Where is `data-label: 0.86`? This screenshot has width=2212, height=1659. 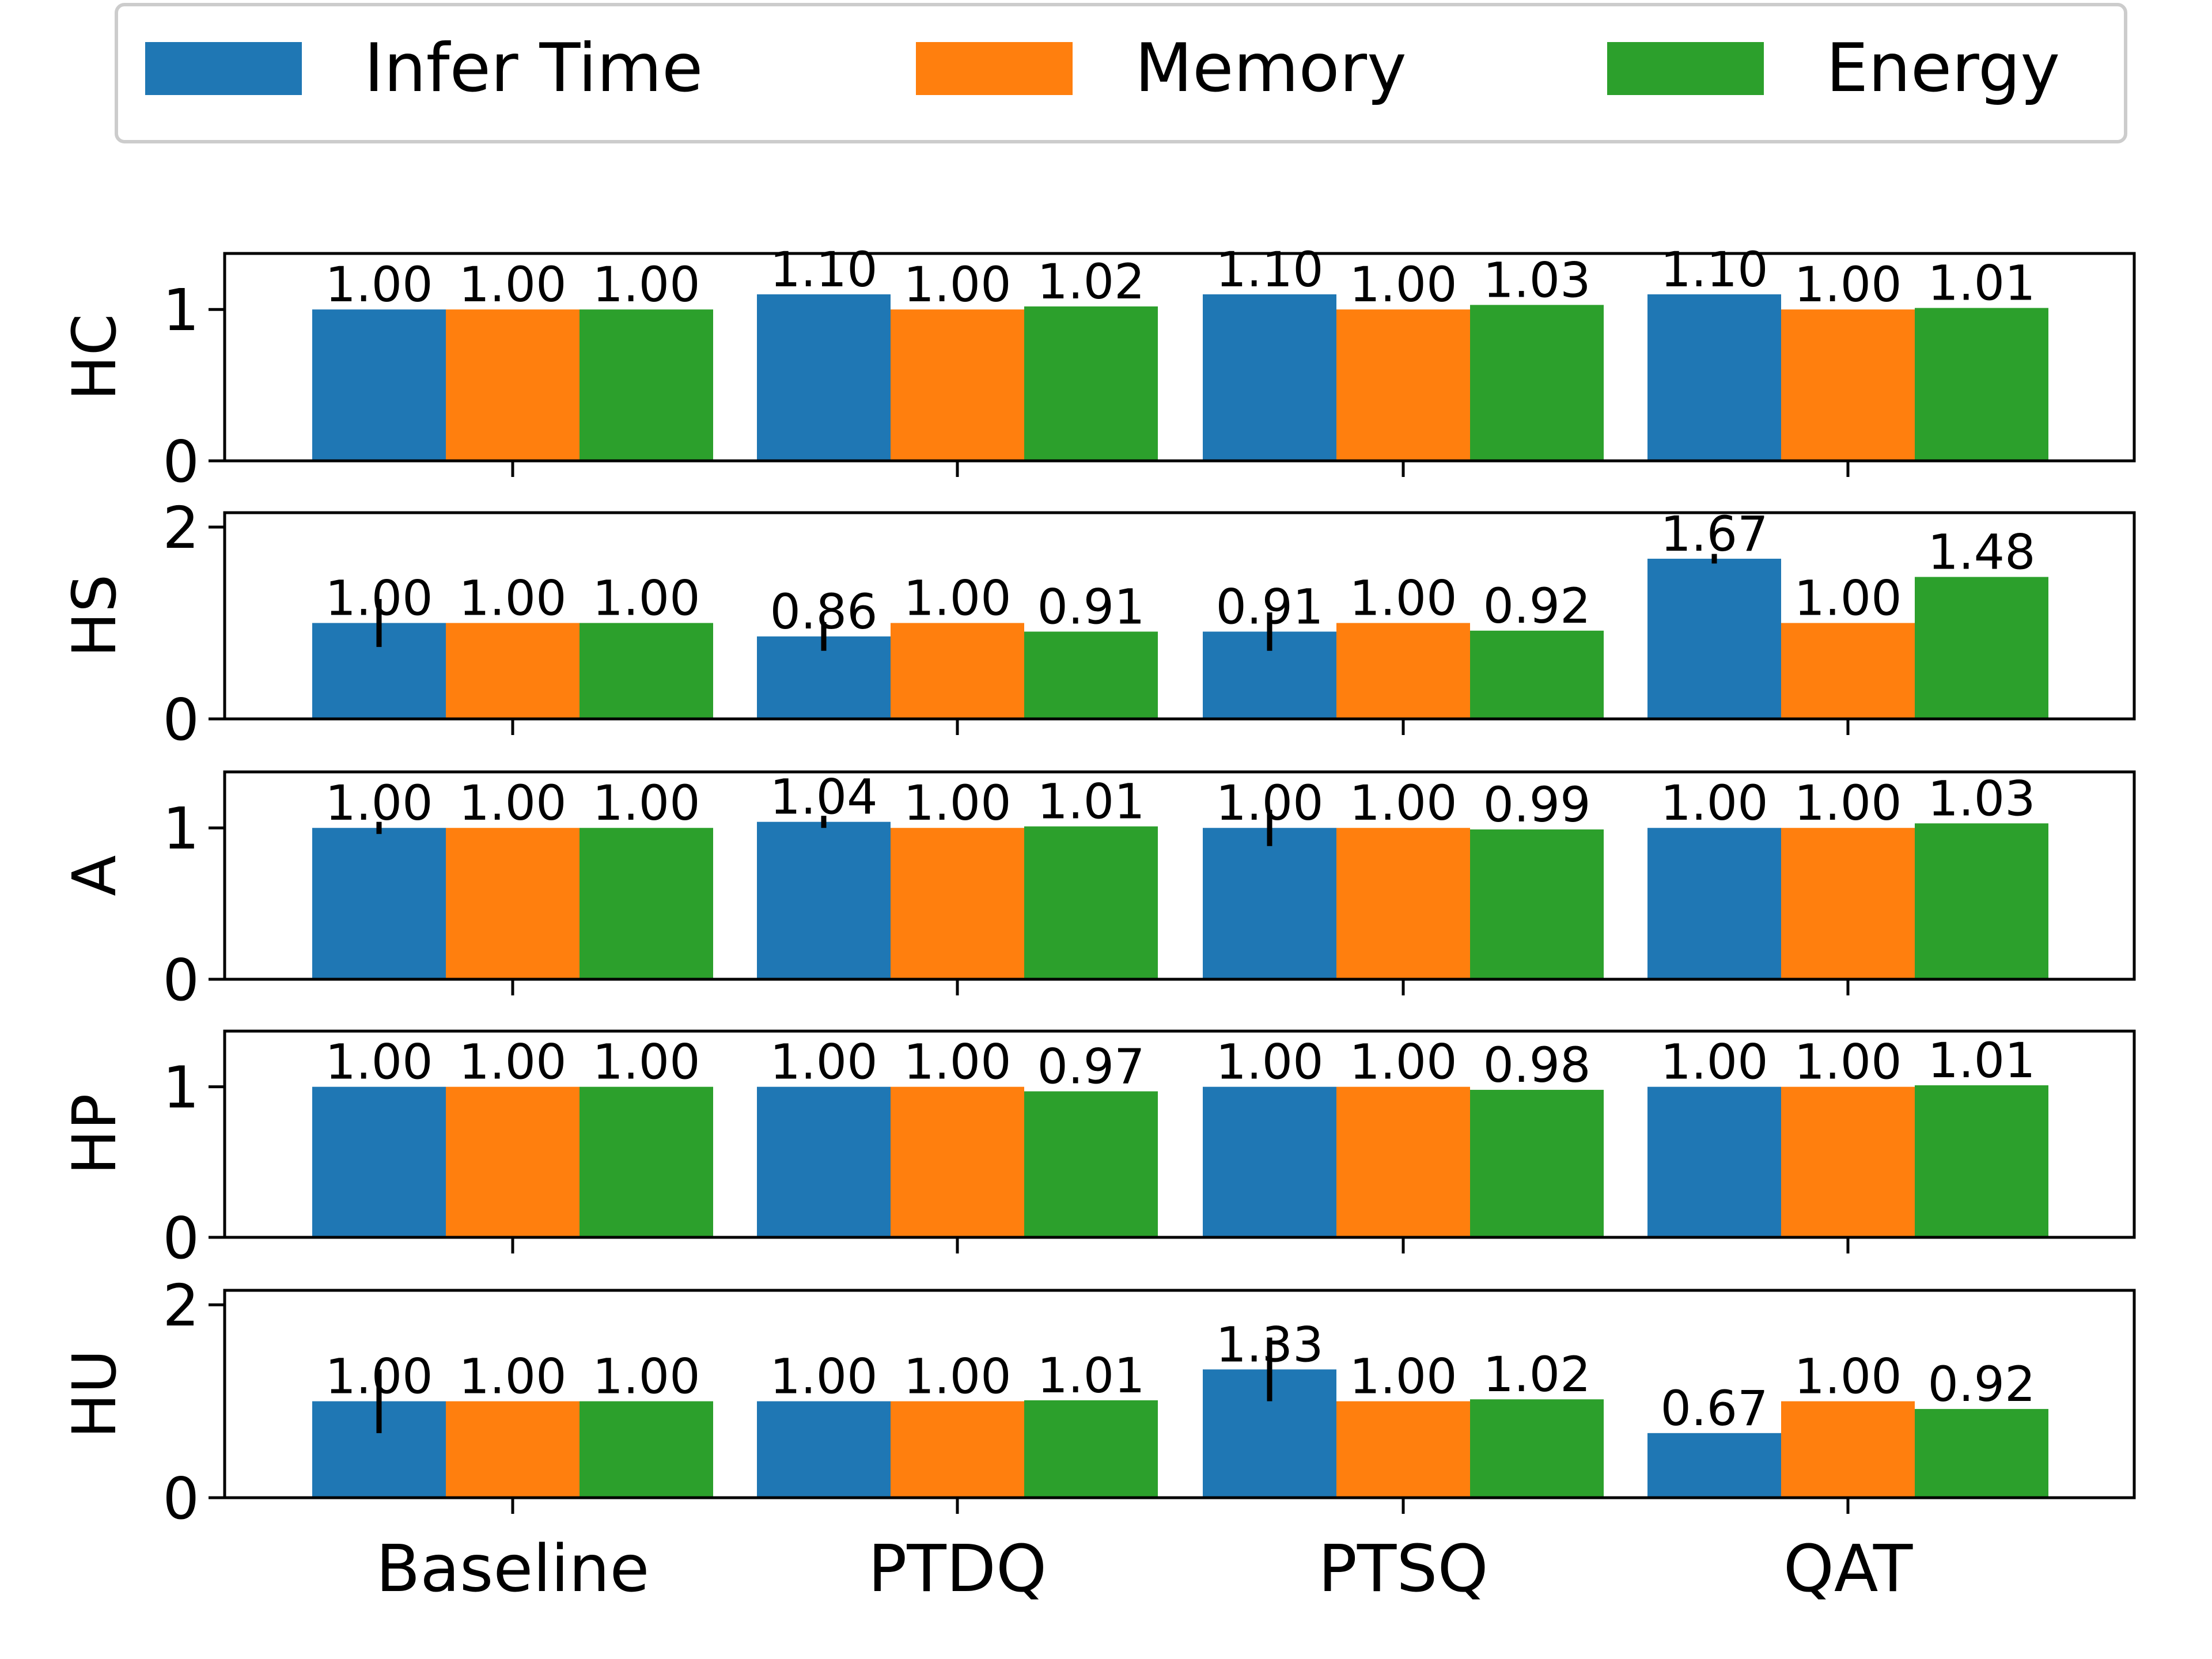 data-label: 0.86 is located at coordinates (823, 612).